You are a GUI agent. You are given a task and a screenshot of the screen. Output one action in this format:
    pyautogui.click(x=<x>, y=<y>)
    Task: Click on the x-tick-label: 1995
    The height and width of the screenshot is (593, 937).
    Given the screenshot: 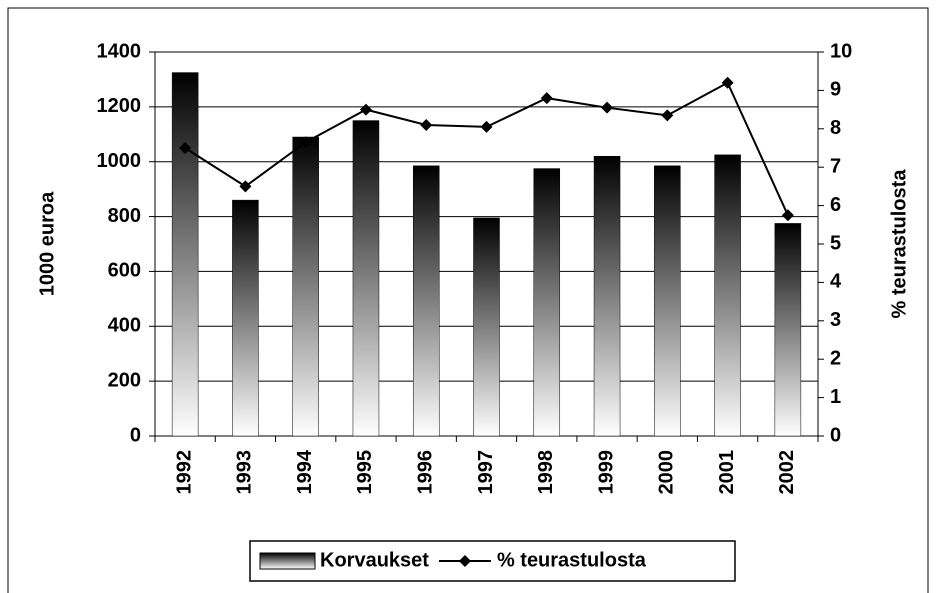 What is the action you would take?
    pyautogui.click(x=365, y=472)
    